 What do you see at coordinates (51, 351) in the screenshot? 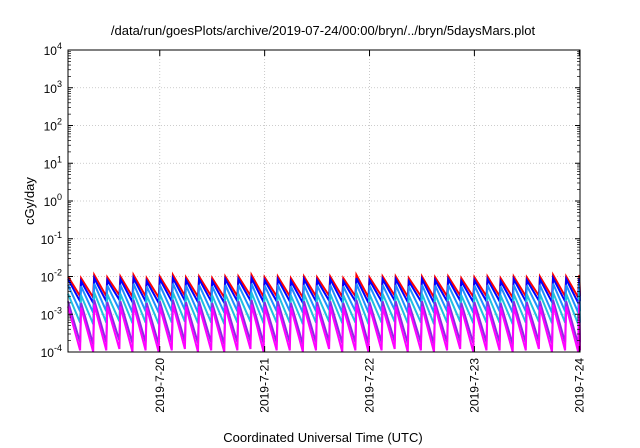
I see `y-tick-label: 10⁻⁴` at bounding box center [51, 351].